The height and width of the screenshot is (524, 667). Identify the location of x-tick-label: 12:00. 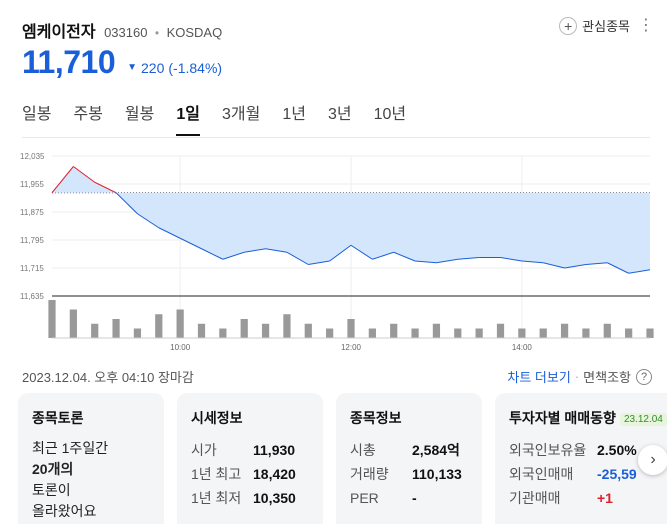
(351, 347).